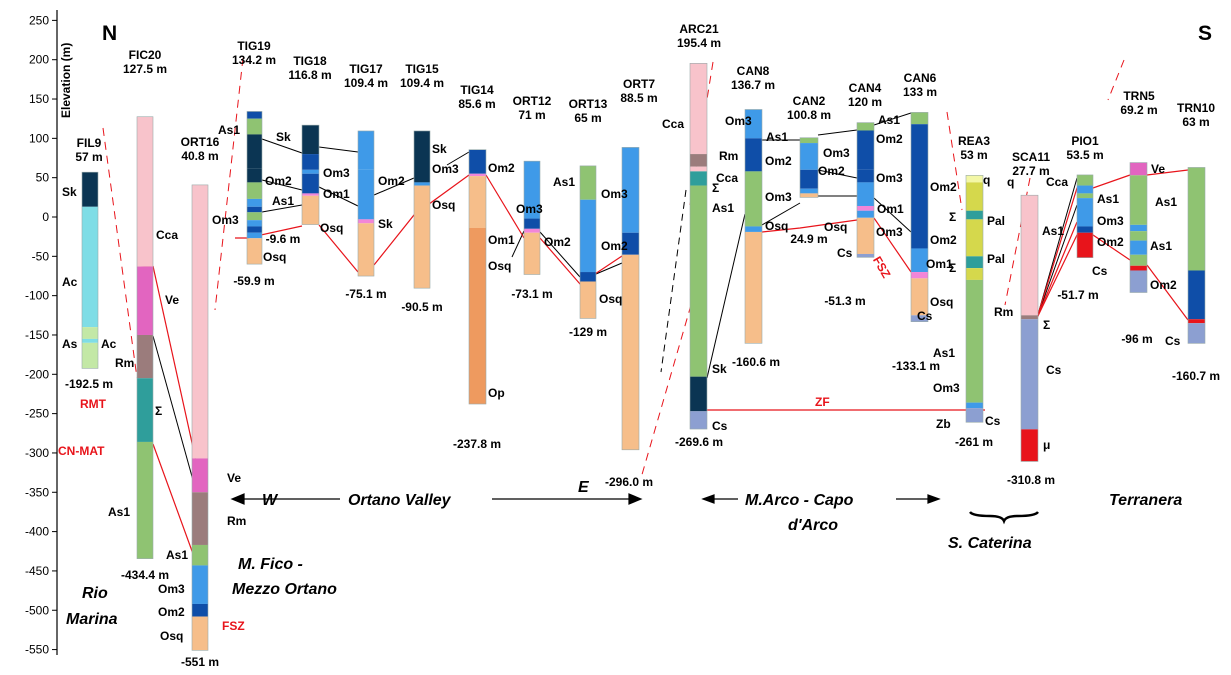 The image size is (1231, 675). I want to click on well-label-tig18: TIG18, so click(310, 61).